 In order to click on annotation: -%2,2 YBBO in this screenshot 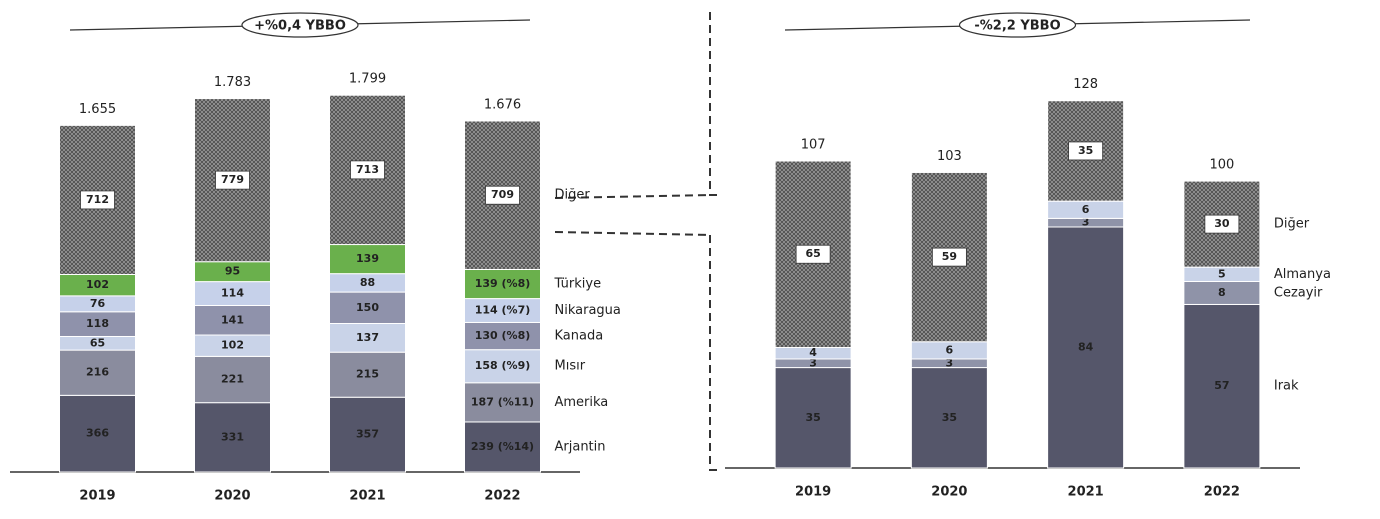, I will do `click(1017, 26)`.